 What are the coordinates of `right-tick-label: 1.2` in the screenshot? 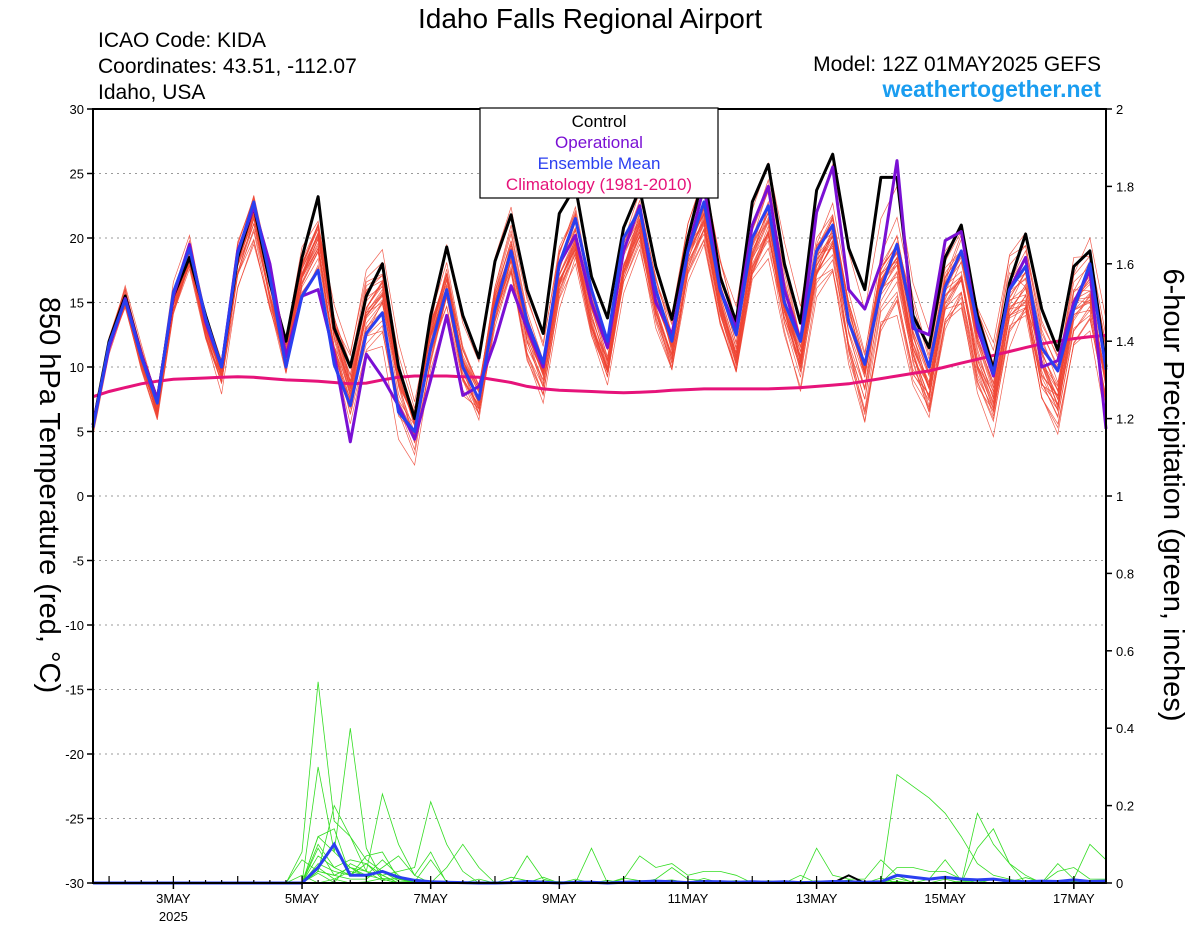 It's located at (1125, 419).